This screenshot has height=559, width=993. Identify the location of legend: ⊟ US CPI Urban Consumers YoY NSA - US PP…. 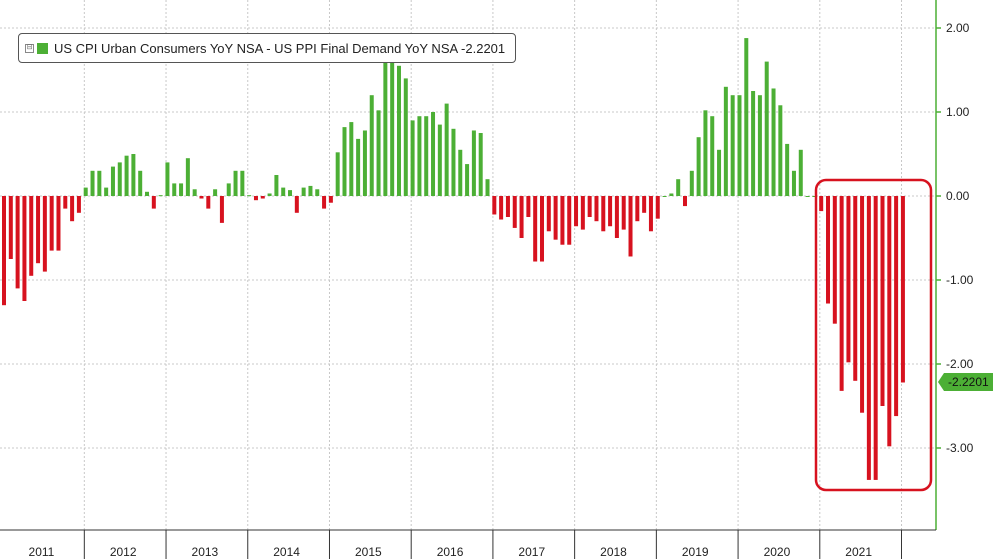
(267, 48).